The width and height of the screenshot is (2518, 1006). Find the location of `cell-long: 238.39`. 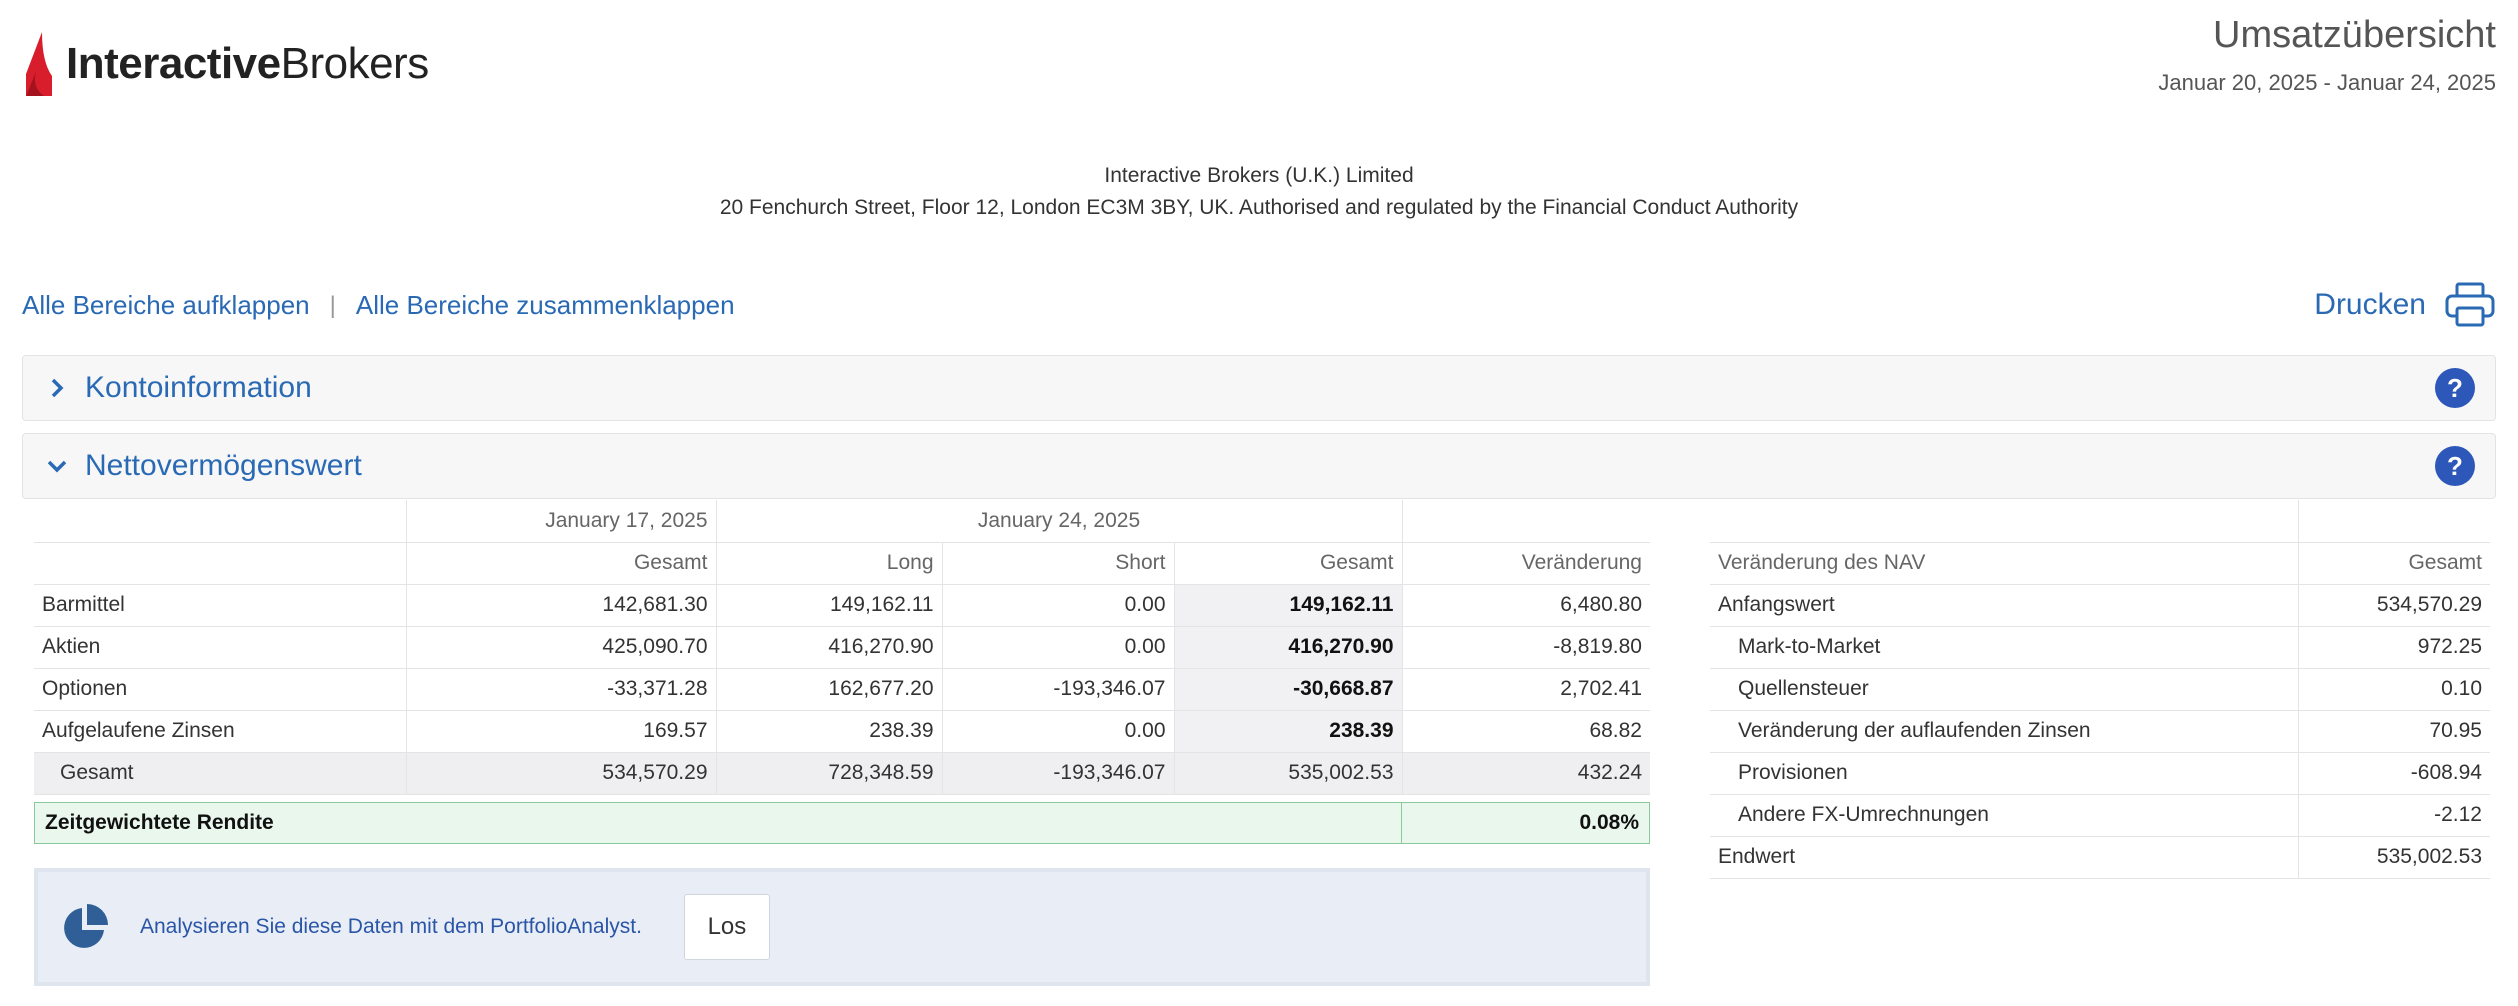

cell-long: 238.39 is located at coordinates (828, 731).